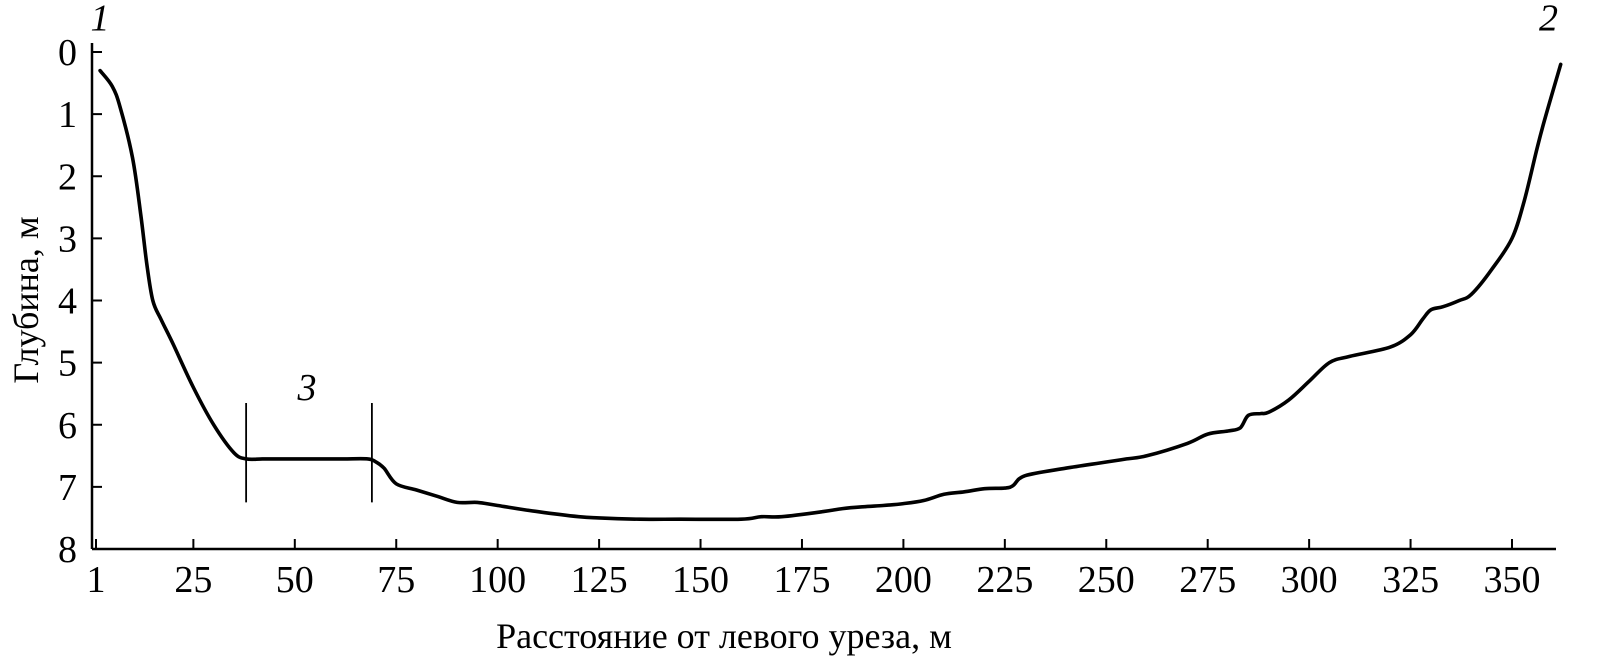 The image size is (1608, 669). What do you see at coordinates (700, 580) in the screenshot?
I see `x-tick-label: 150` at bounding box center [700, 580].